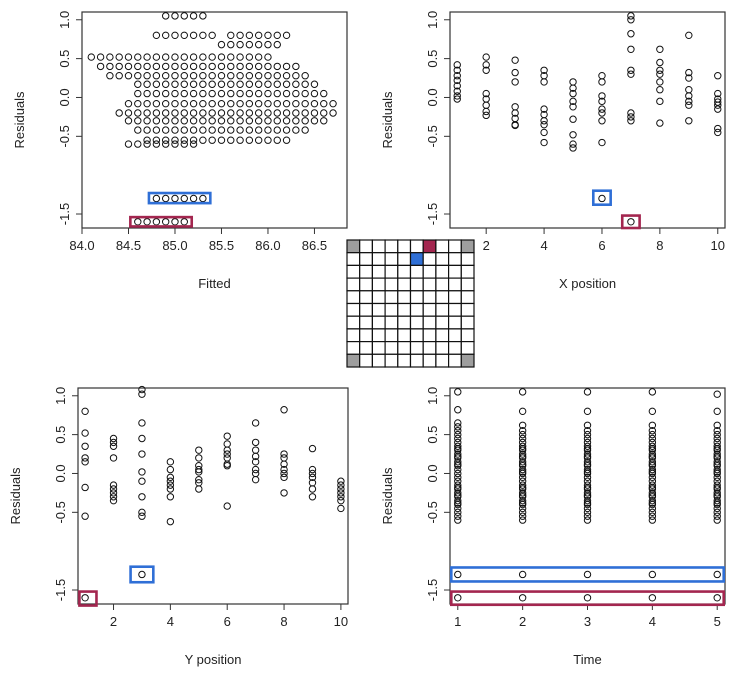 This screenshot has height=684, width=738. Describe the element at coordinates (341, 621) in the screenshot. I see `x-tick-label: 10` at that location.